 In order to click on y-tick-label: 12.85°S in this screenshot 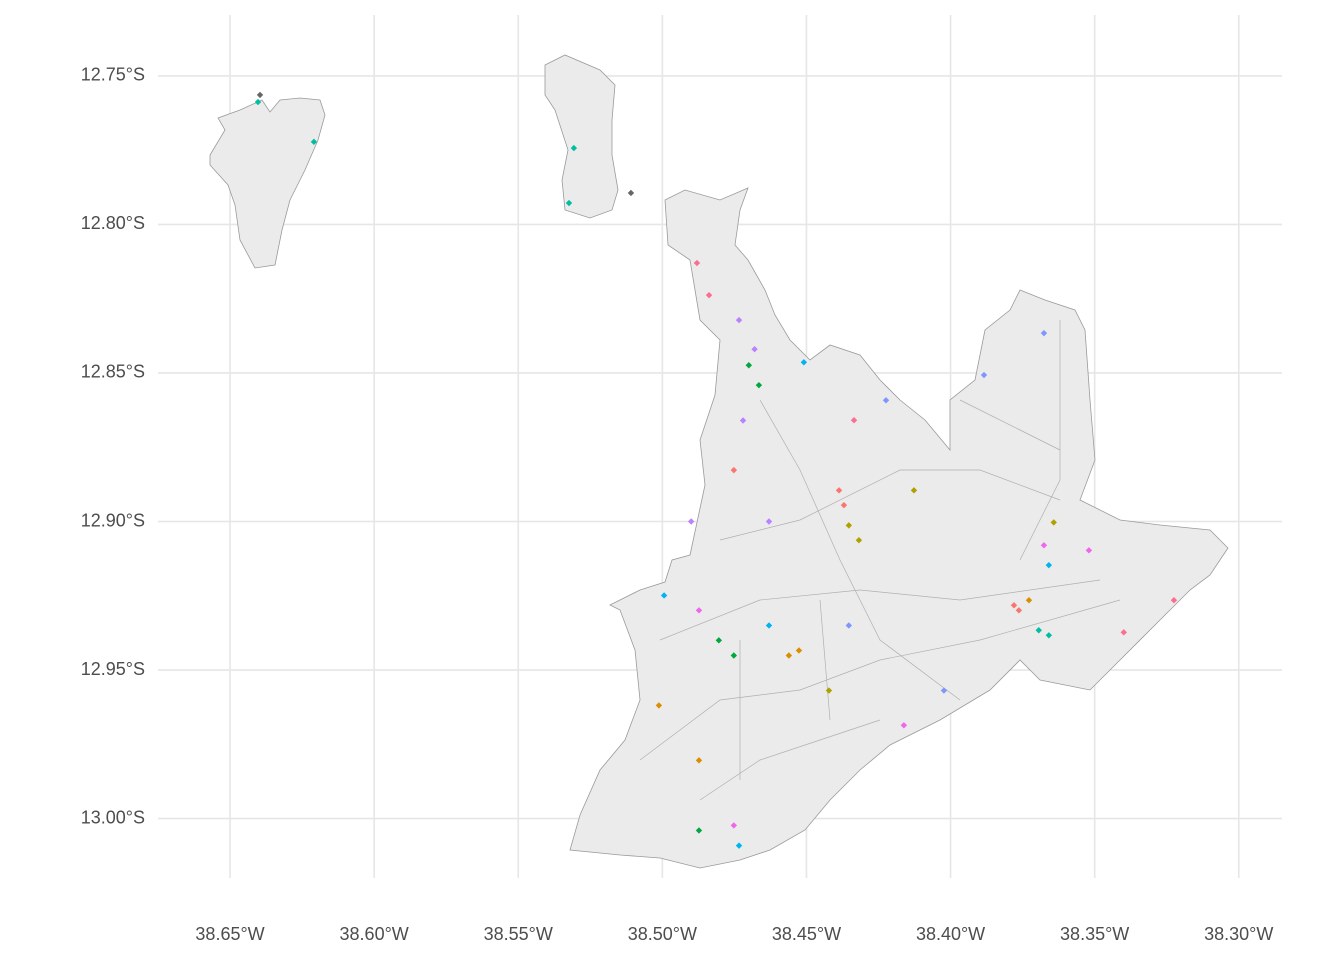, I will do `click(113, 372)`.